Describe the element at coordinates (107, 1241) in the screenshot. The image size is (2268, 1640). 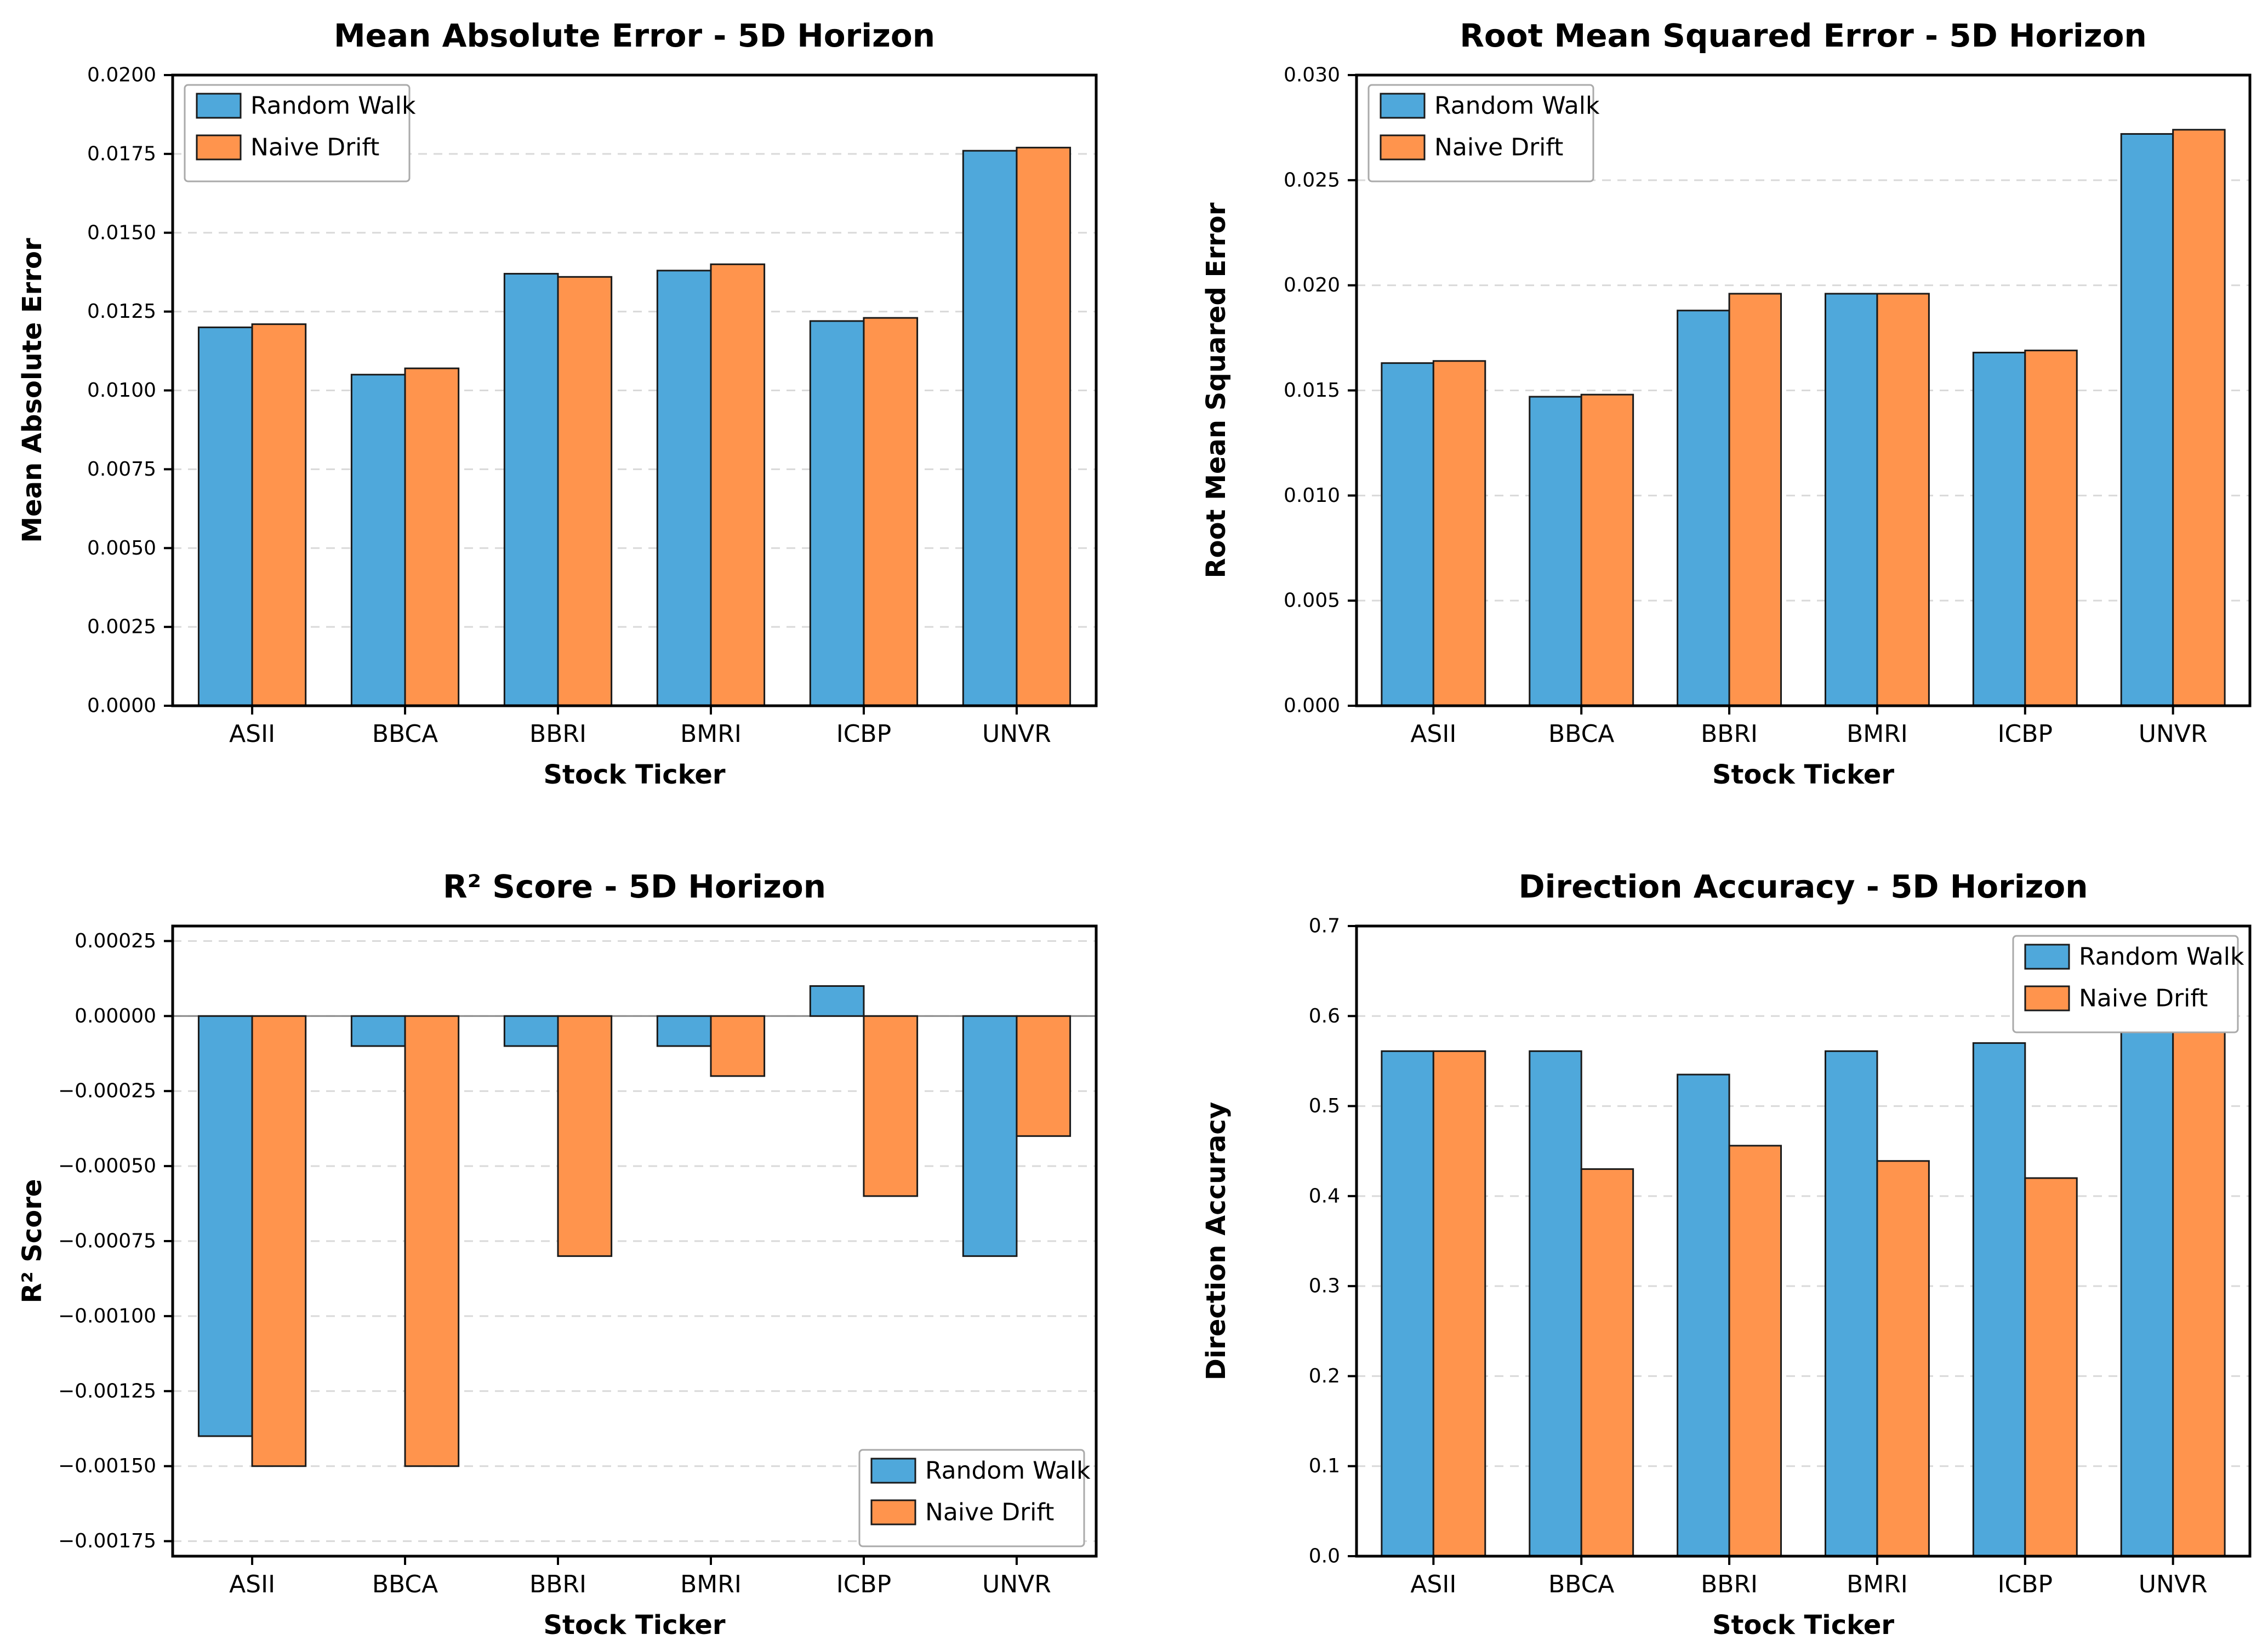
I see `y-tick-label: −0.00075` at that location.